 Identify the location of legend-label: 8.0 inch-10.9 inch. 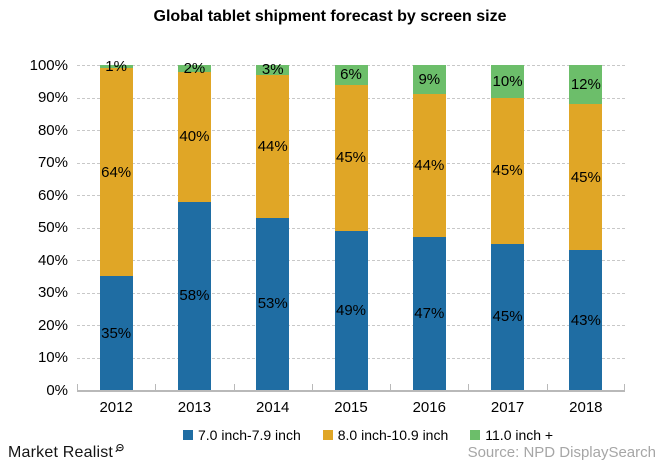
(393, 435).